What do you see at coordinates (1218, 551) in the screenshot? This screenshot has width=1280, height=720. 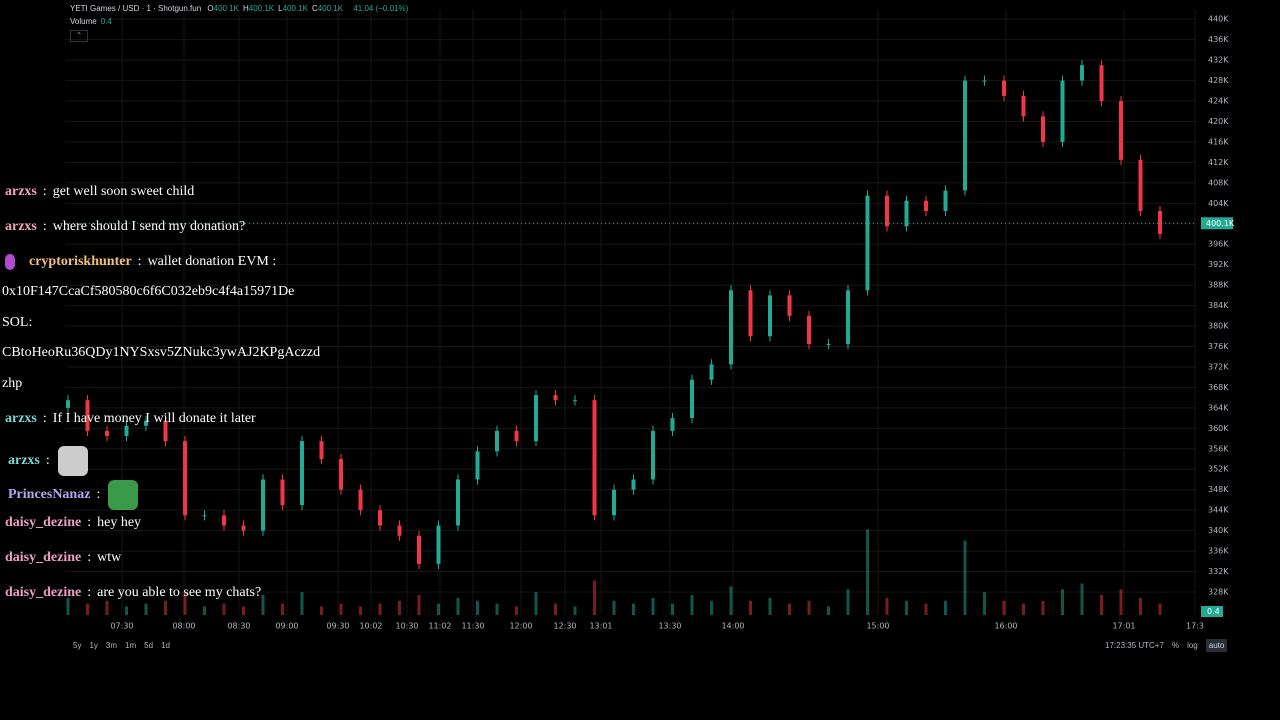 I see `y-tick-label: 336K` at bounding box center [1218, 551].